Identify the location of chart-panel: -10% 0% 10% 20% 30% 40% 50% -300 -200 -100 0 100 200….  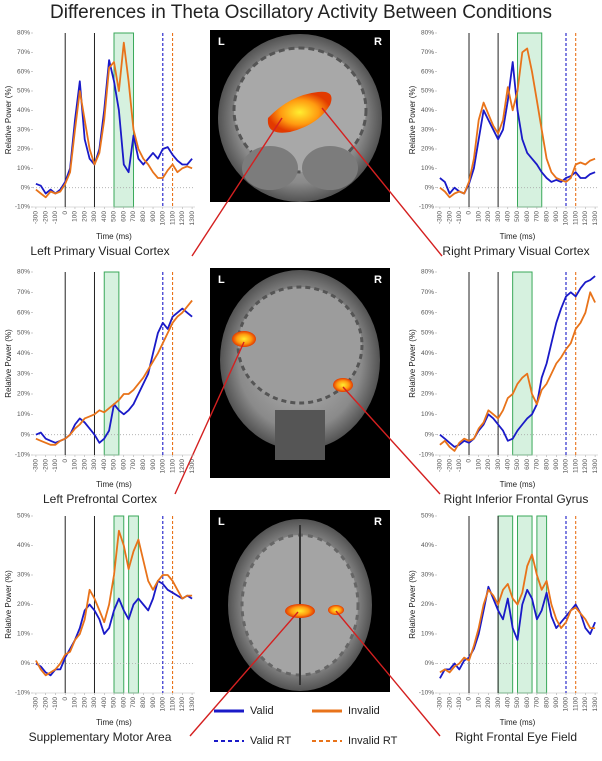
(503, 628).